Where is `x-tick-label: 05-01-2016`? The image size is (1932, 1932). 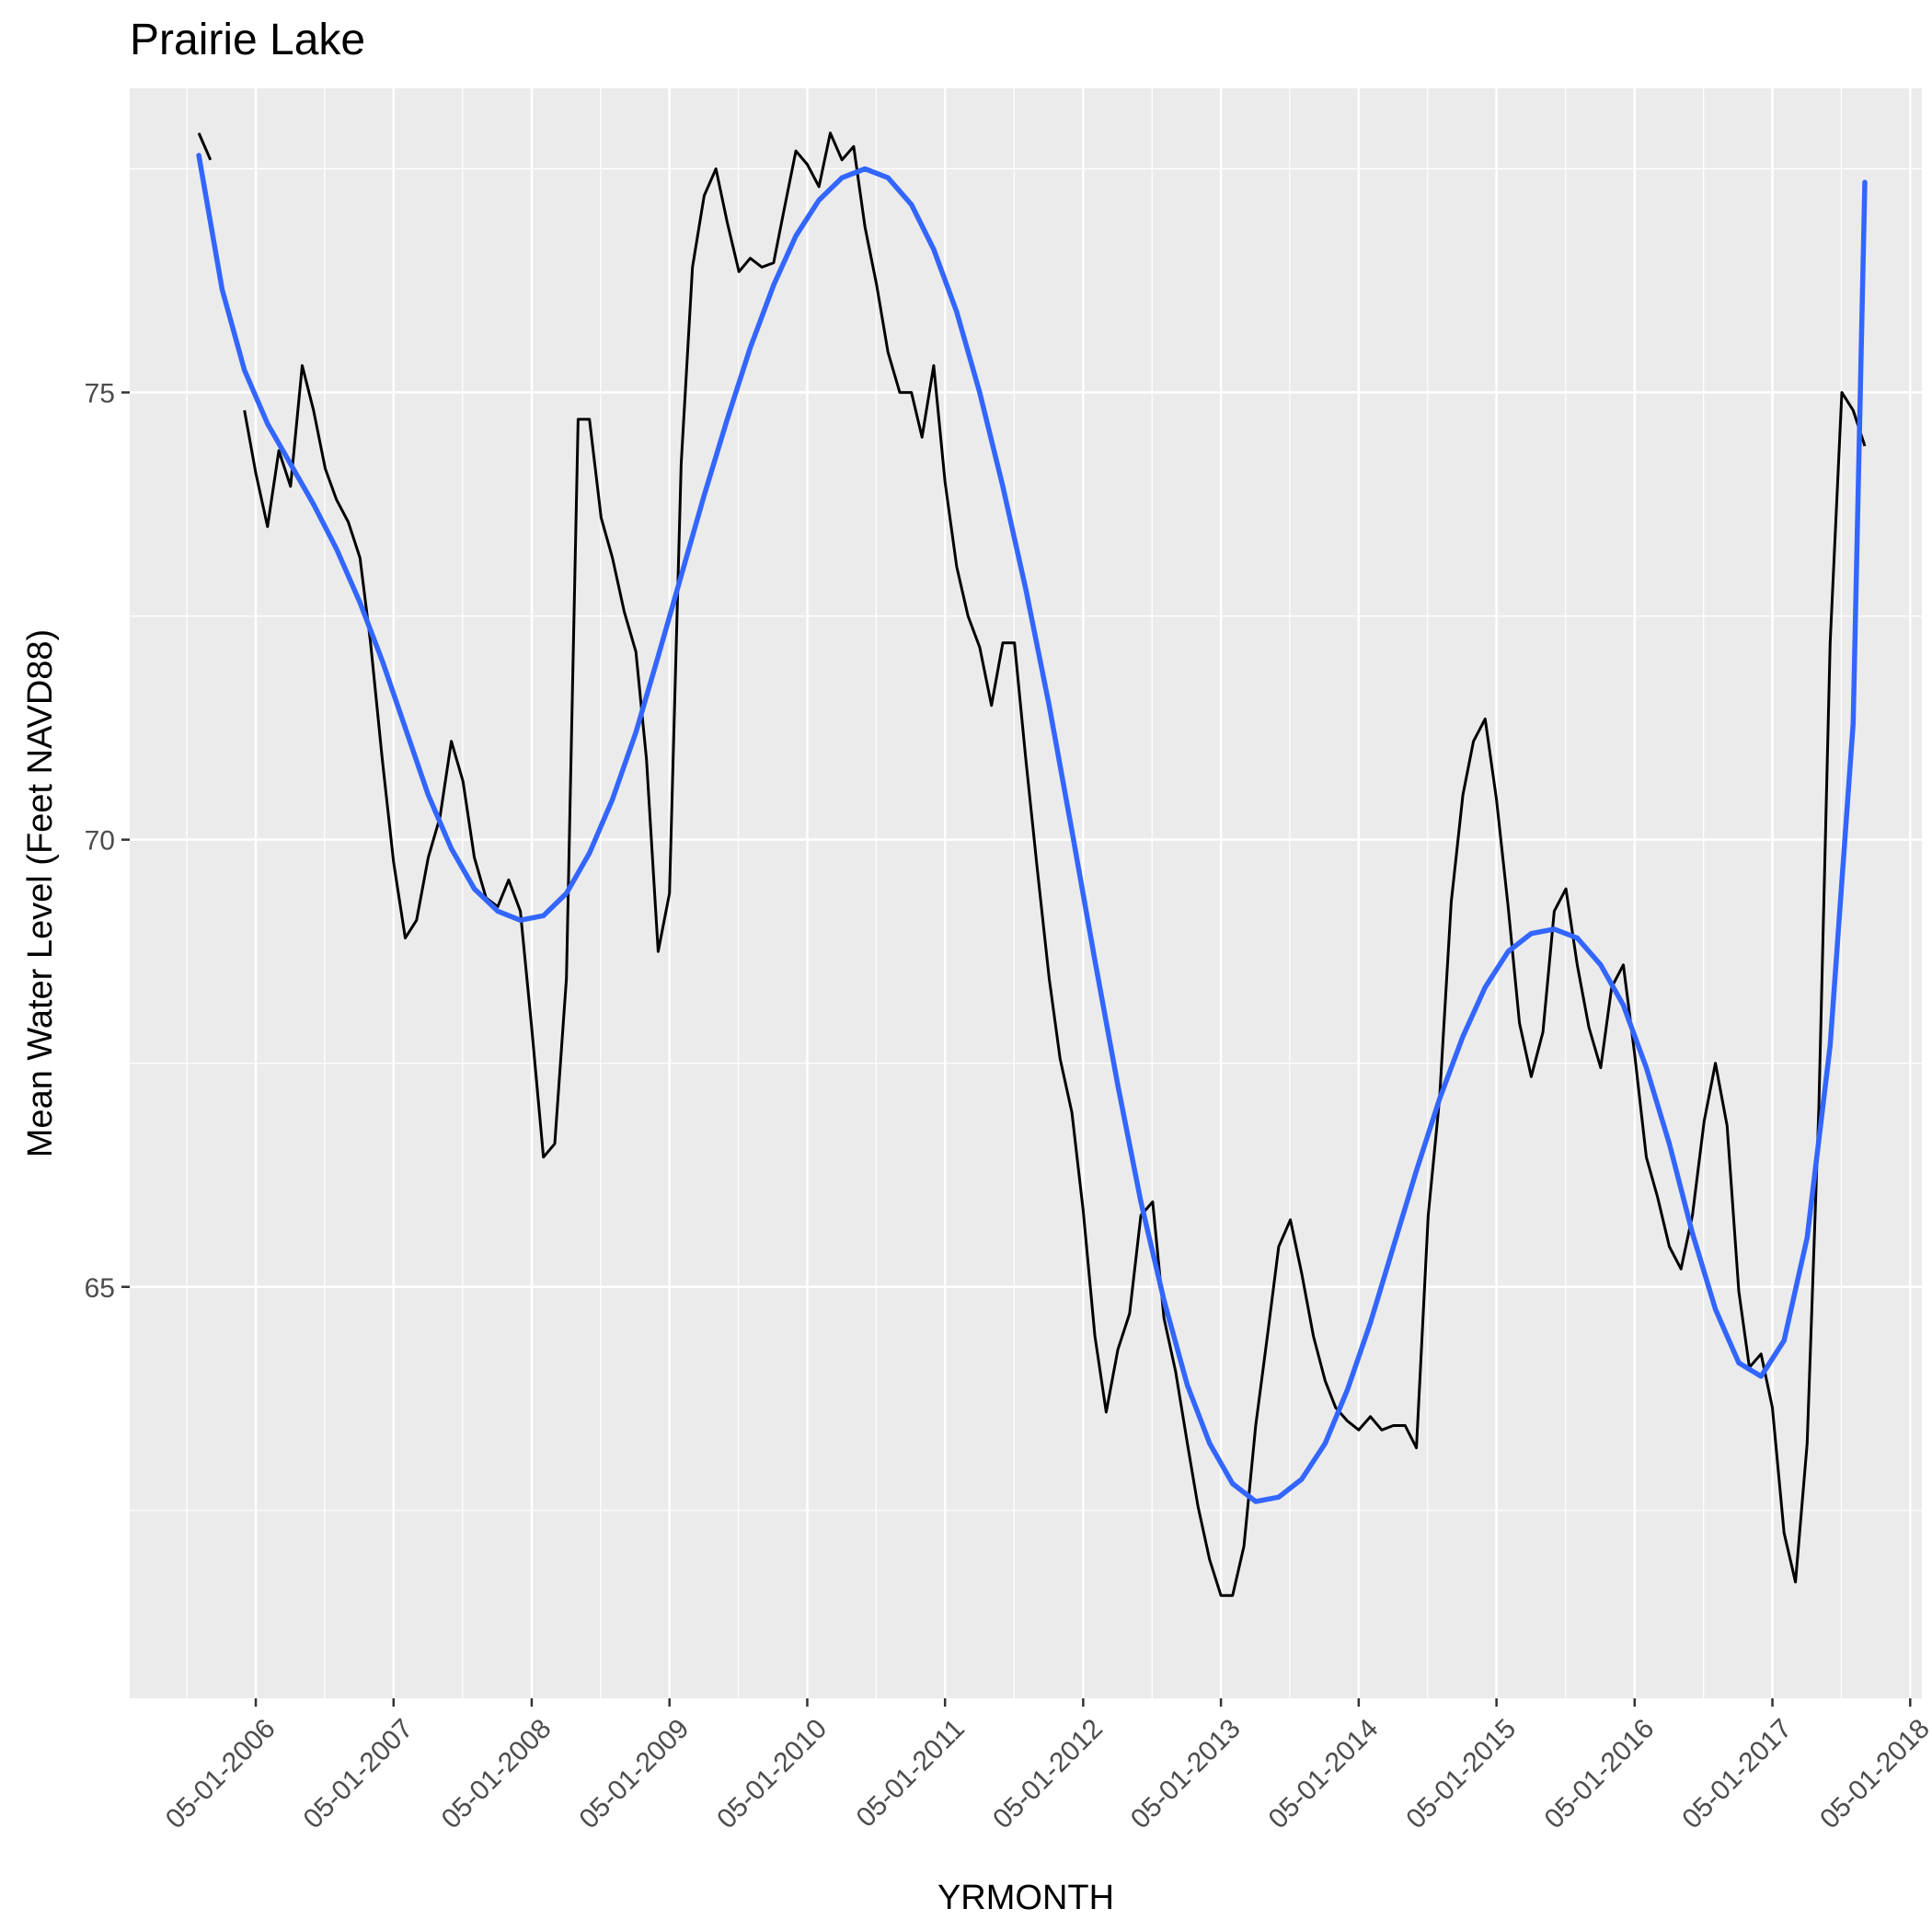 x-tick-label: 05-01-2016 is located at coordinates (1600, 1773).